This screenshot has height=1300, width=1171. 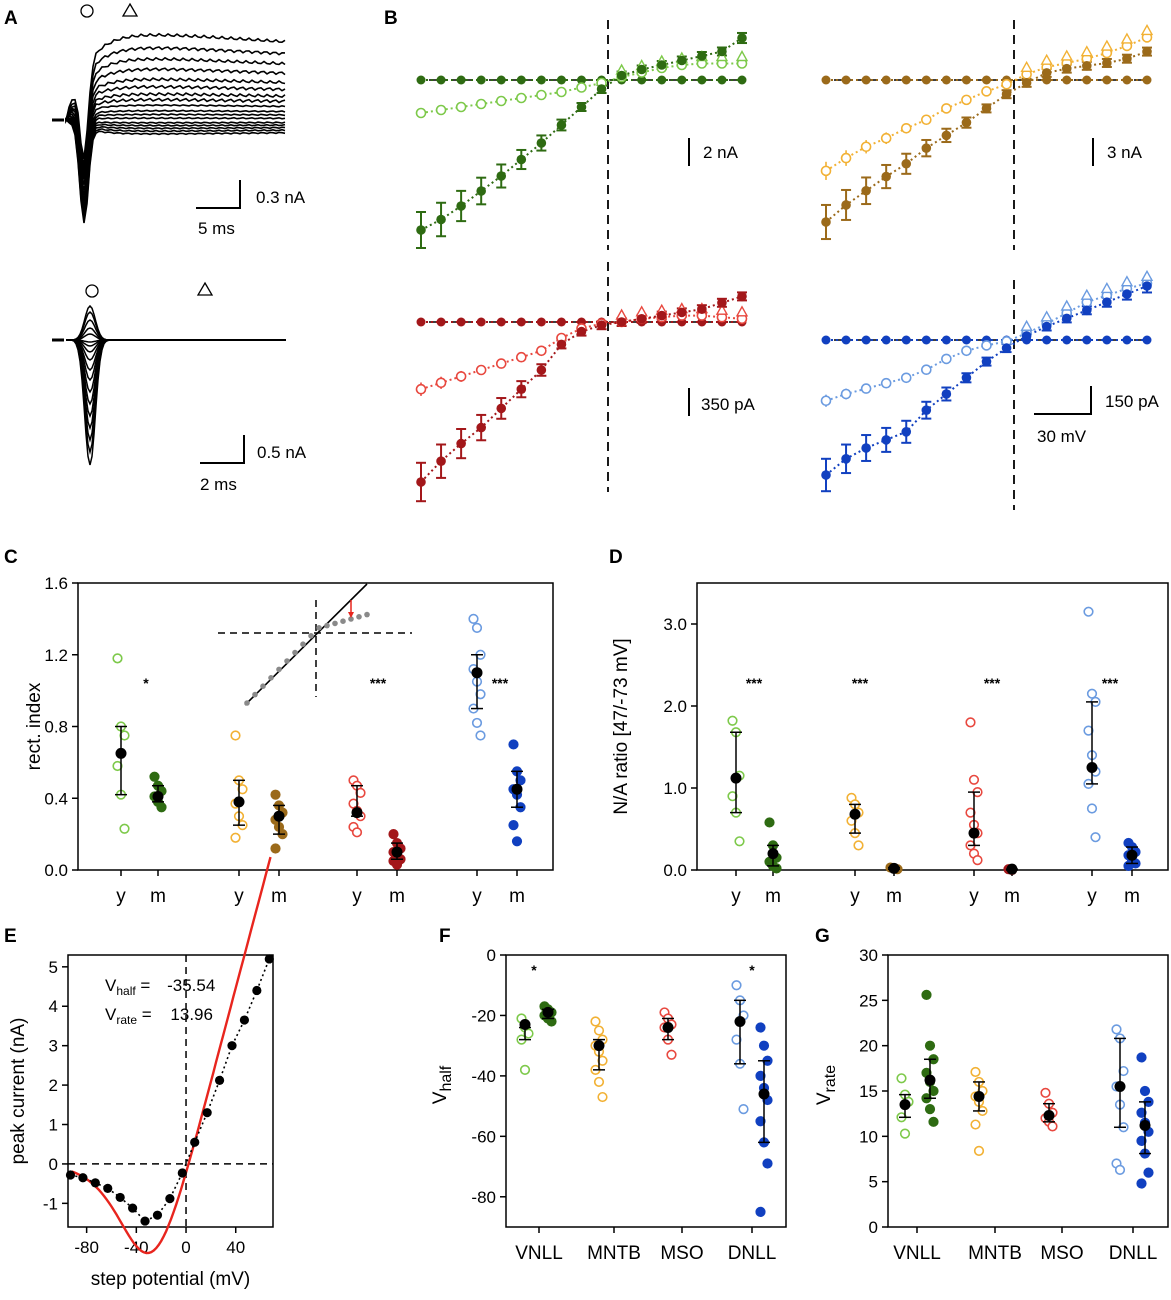 What do you see at coordinates (56, 655) in the screenshot?
I see `y-tick-label: 1.2` at bounding box center [56, 655].